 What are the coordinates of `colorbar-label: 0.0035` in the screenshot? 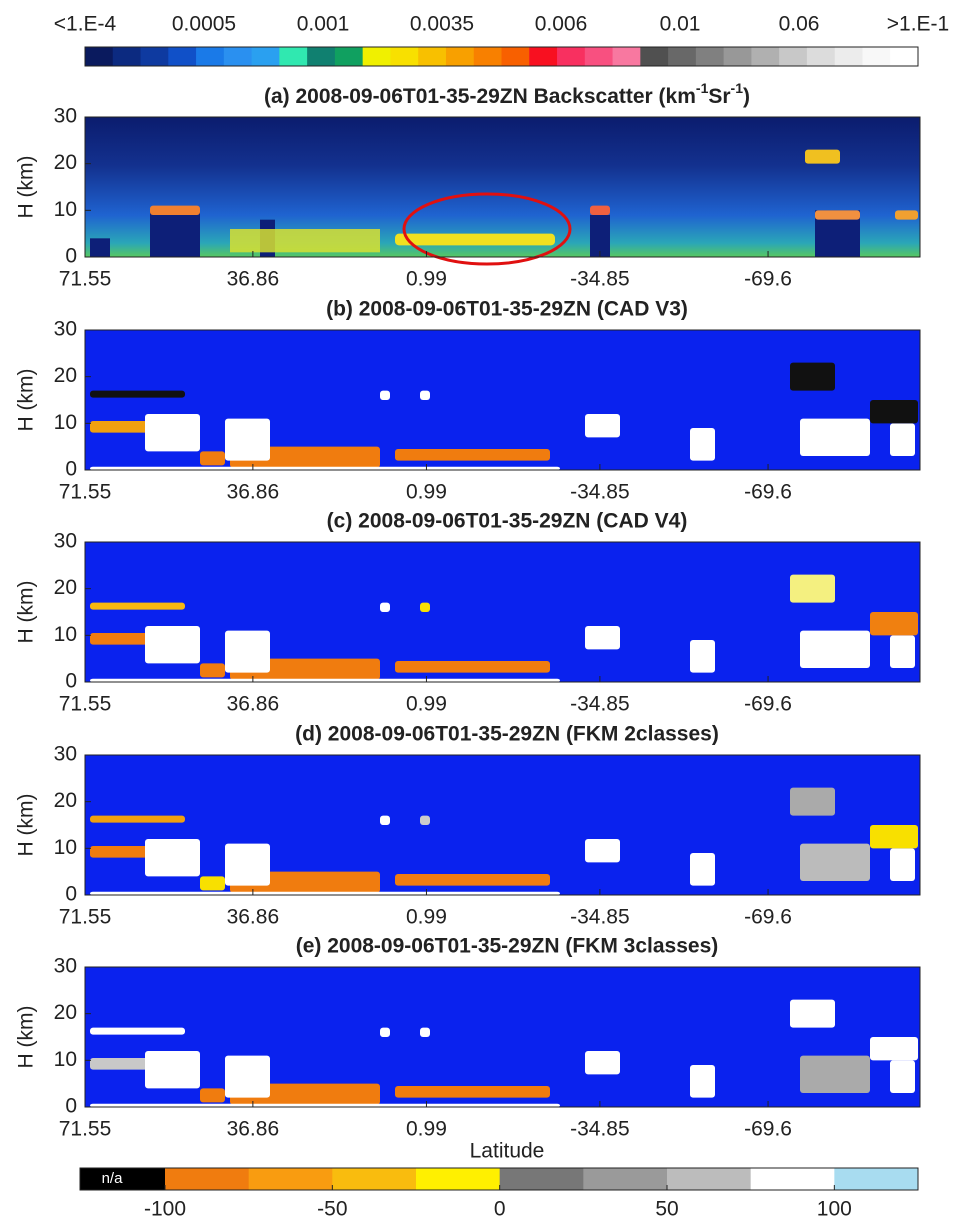 It's located at (442, 24).